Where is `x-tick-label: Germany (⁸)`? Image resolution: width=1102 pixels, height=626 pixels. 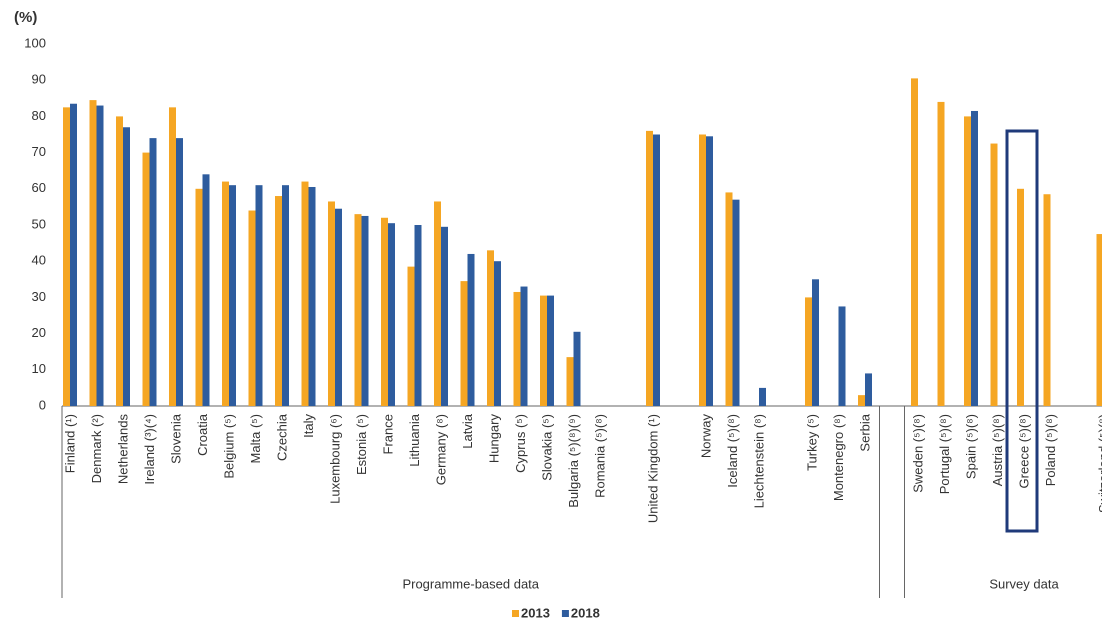 x-tick-label: Germany (⁸) is located at coordinates (440, 449).